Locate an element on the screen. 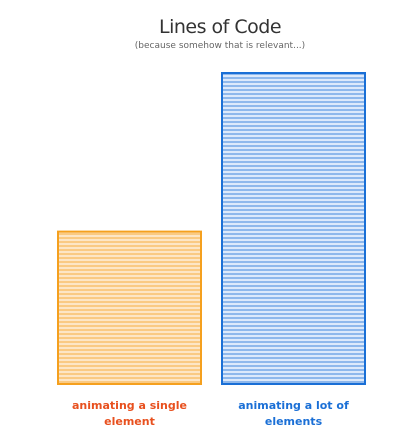 The height and width of the screenshot is (448, 406). category-label: animating a lot of elements is located at coordinates (293, 413).